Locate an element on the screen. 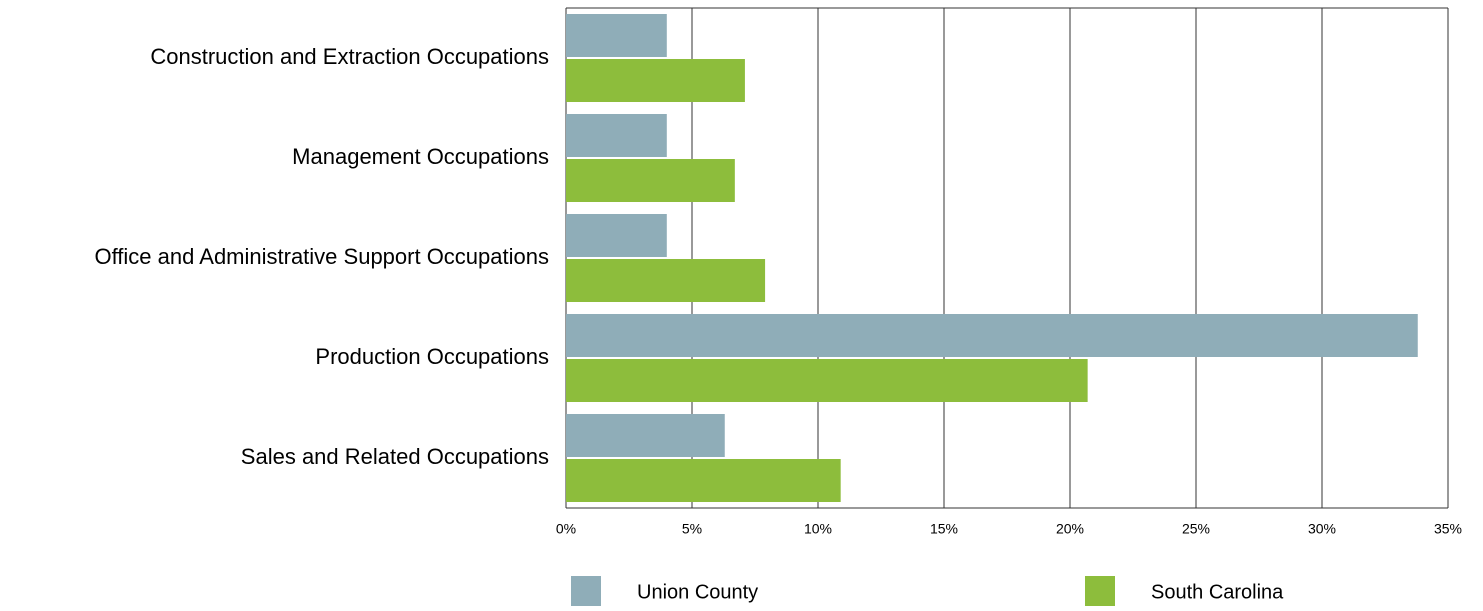 The image size is (1483, 611). x-tick-label: 25% is located at coordinates (1196, 529).